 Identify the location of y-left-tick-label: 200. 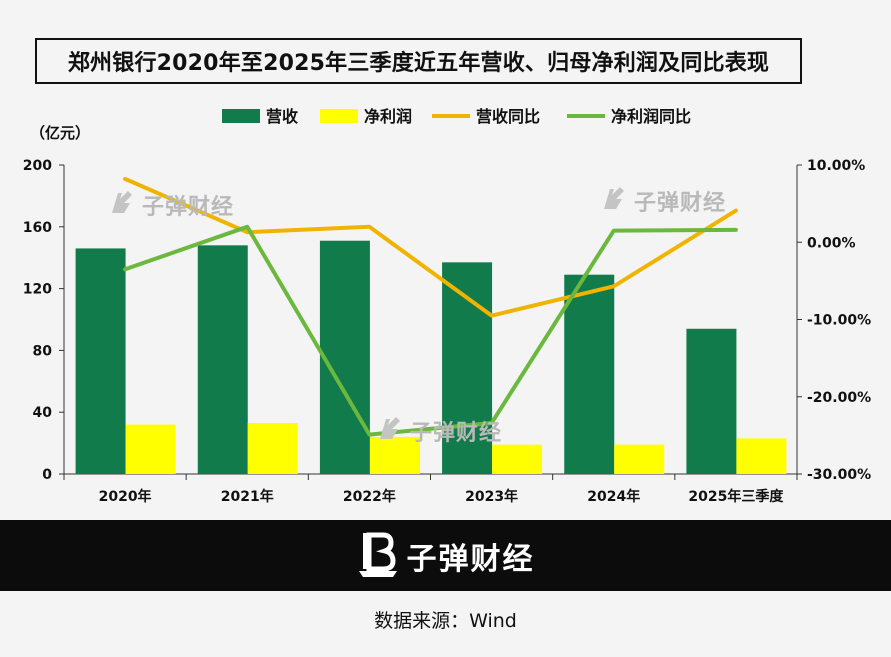
(37, 166).